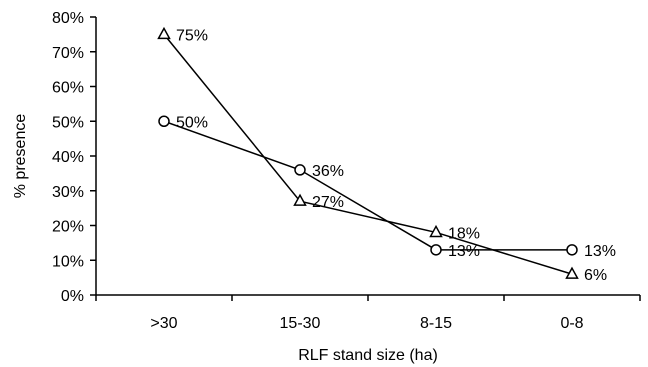  What do you see at coordinates (192, 35) in the screenshot?
I see `data-label: 75%` at bounding box center [192, 35].